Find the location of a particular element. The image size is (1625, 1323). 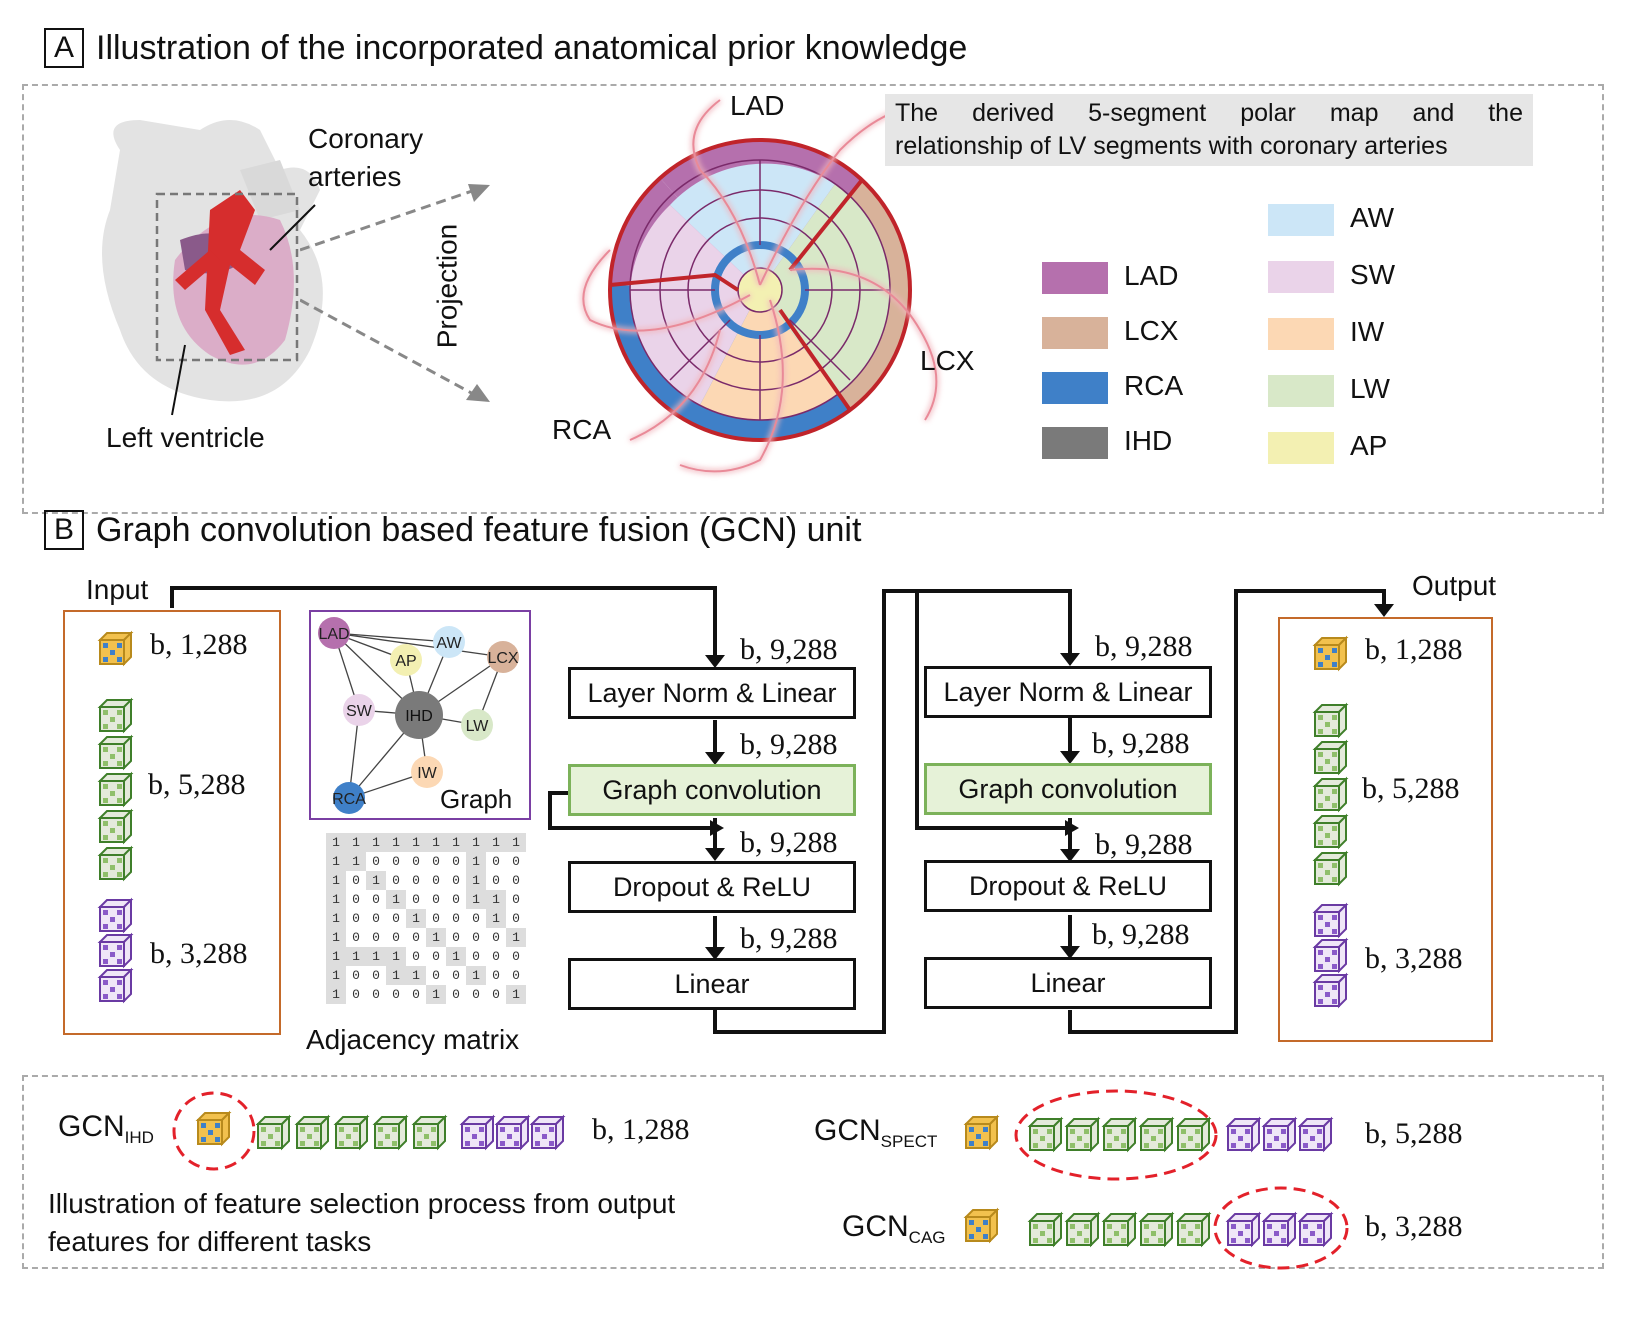

legend-segment-label-ap: AP is located at coordinates (1369, 445).